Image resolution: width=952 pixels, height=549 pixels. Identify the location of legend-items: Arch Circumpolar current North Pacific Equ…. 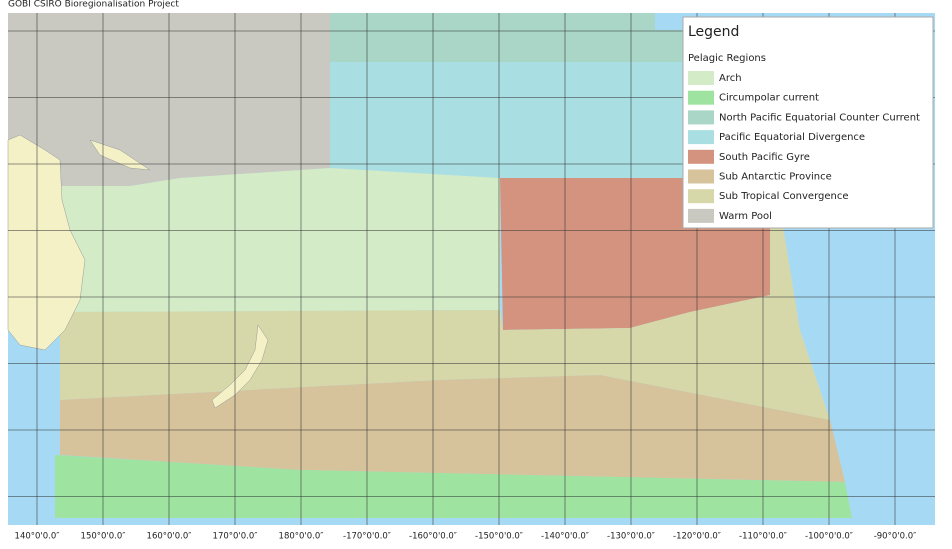
(804, 147).